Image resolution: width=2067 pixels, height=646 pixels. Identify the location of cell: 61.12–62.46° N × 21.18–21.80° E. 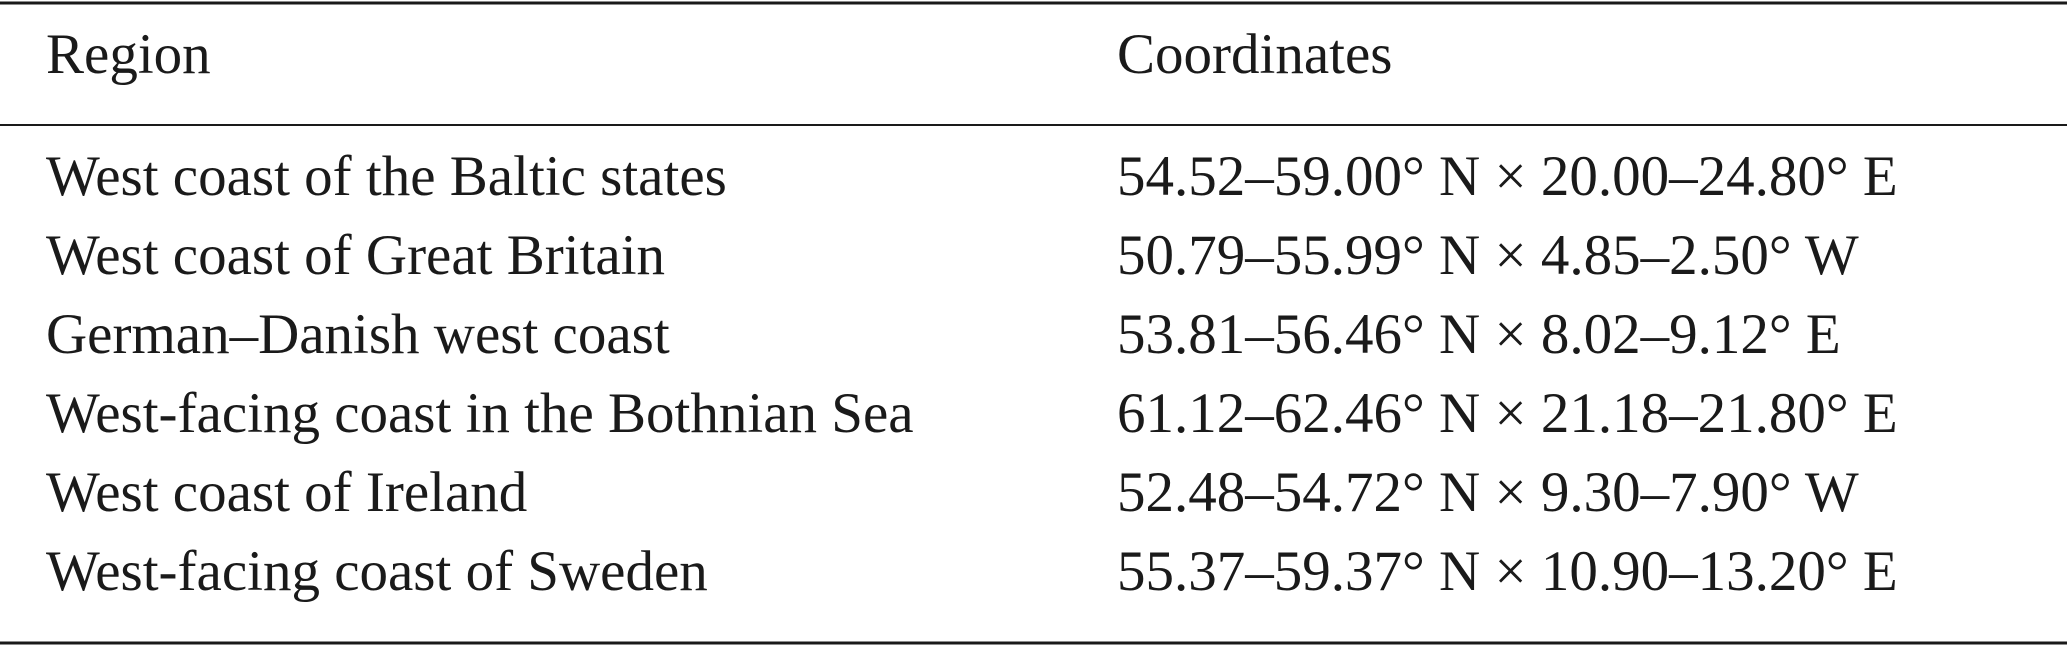
(1507, 413).